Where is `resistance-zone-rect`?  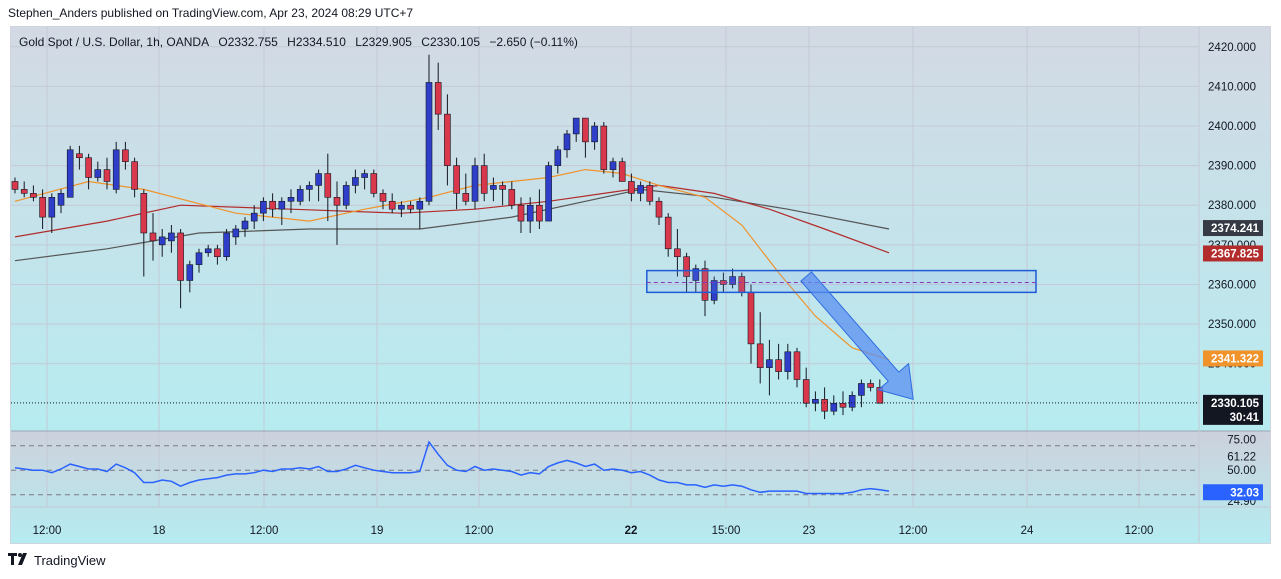
resistance-zone-rect is located at coordinates (841, 281).